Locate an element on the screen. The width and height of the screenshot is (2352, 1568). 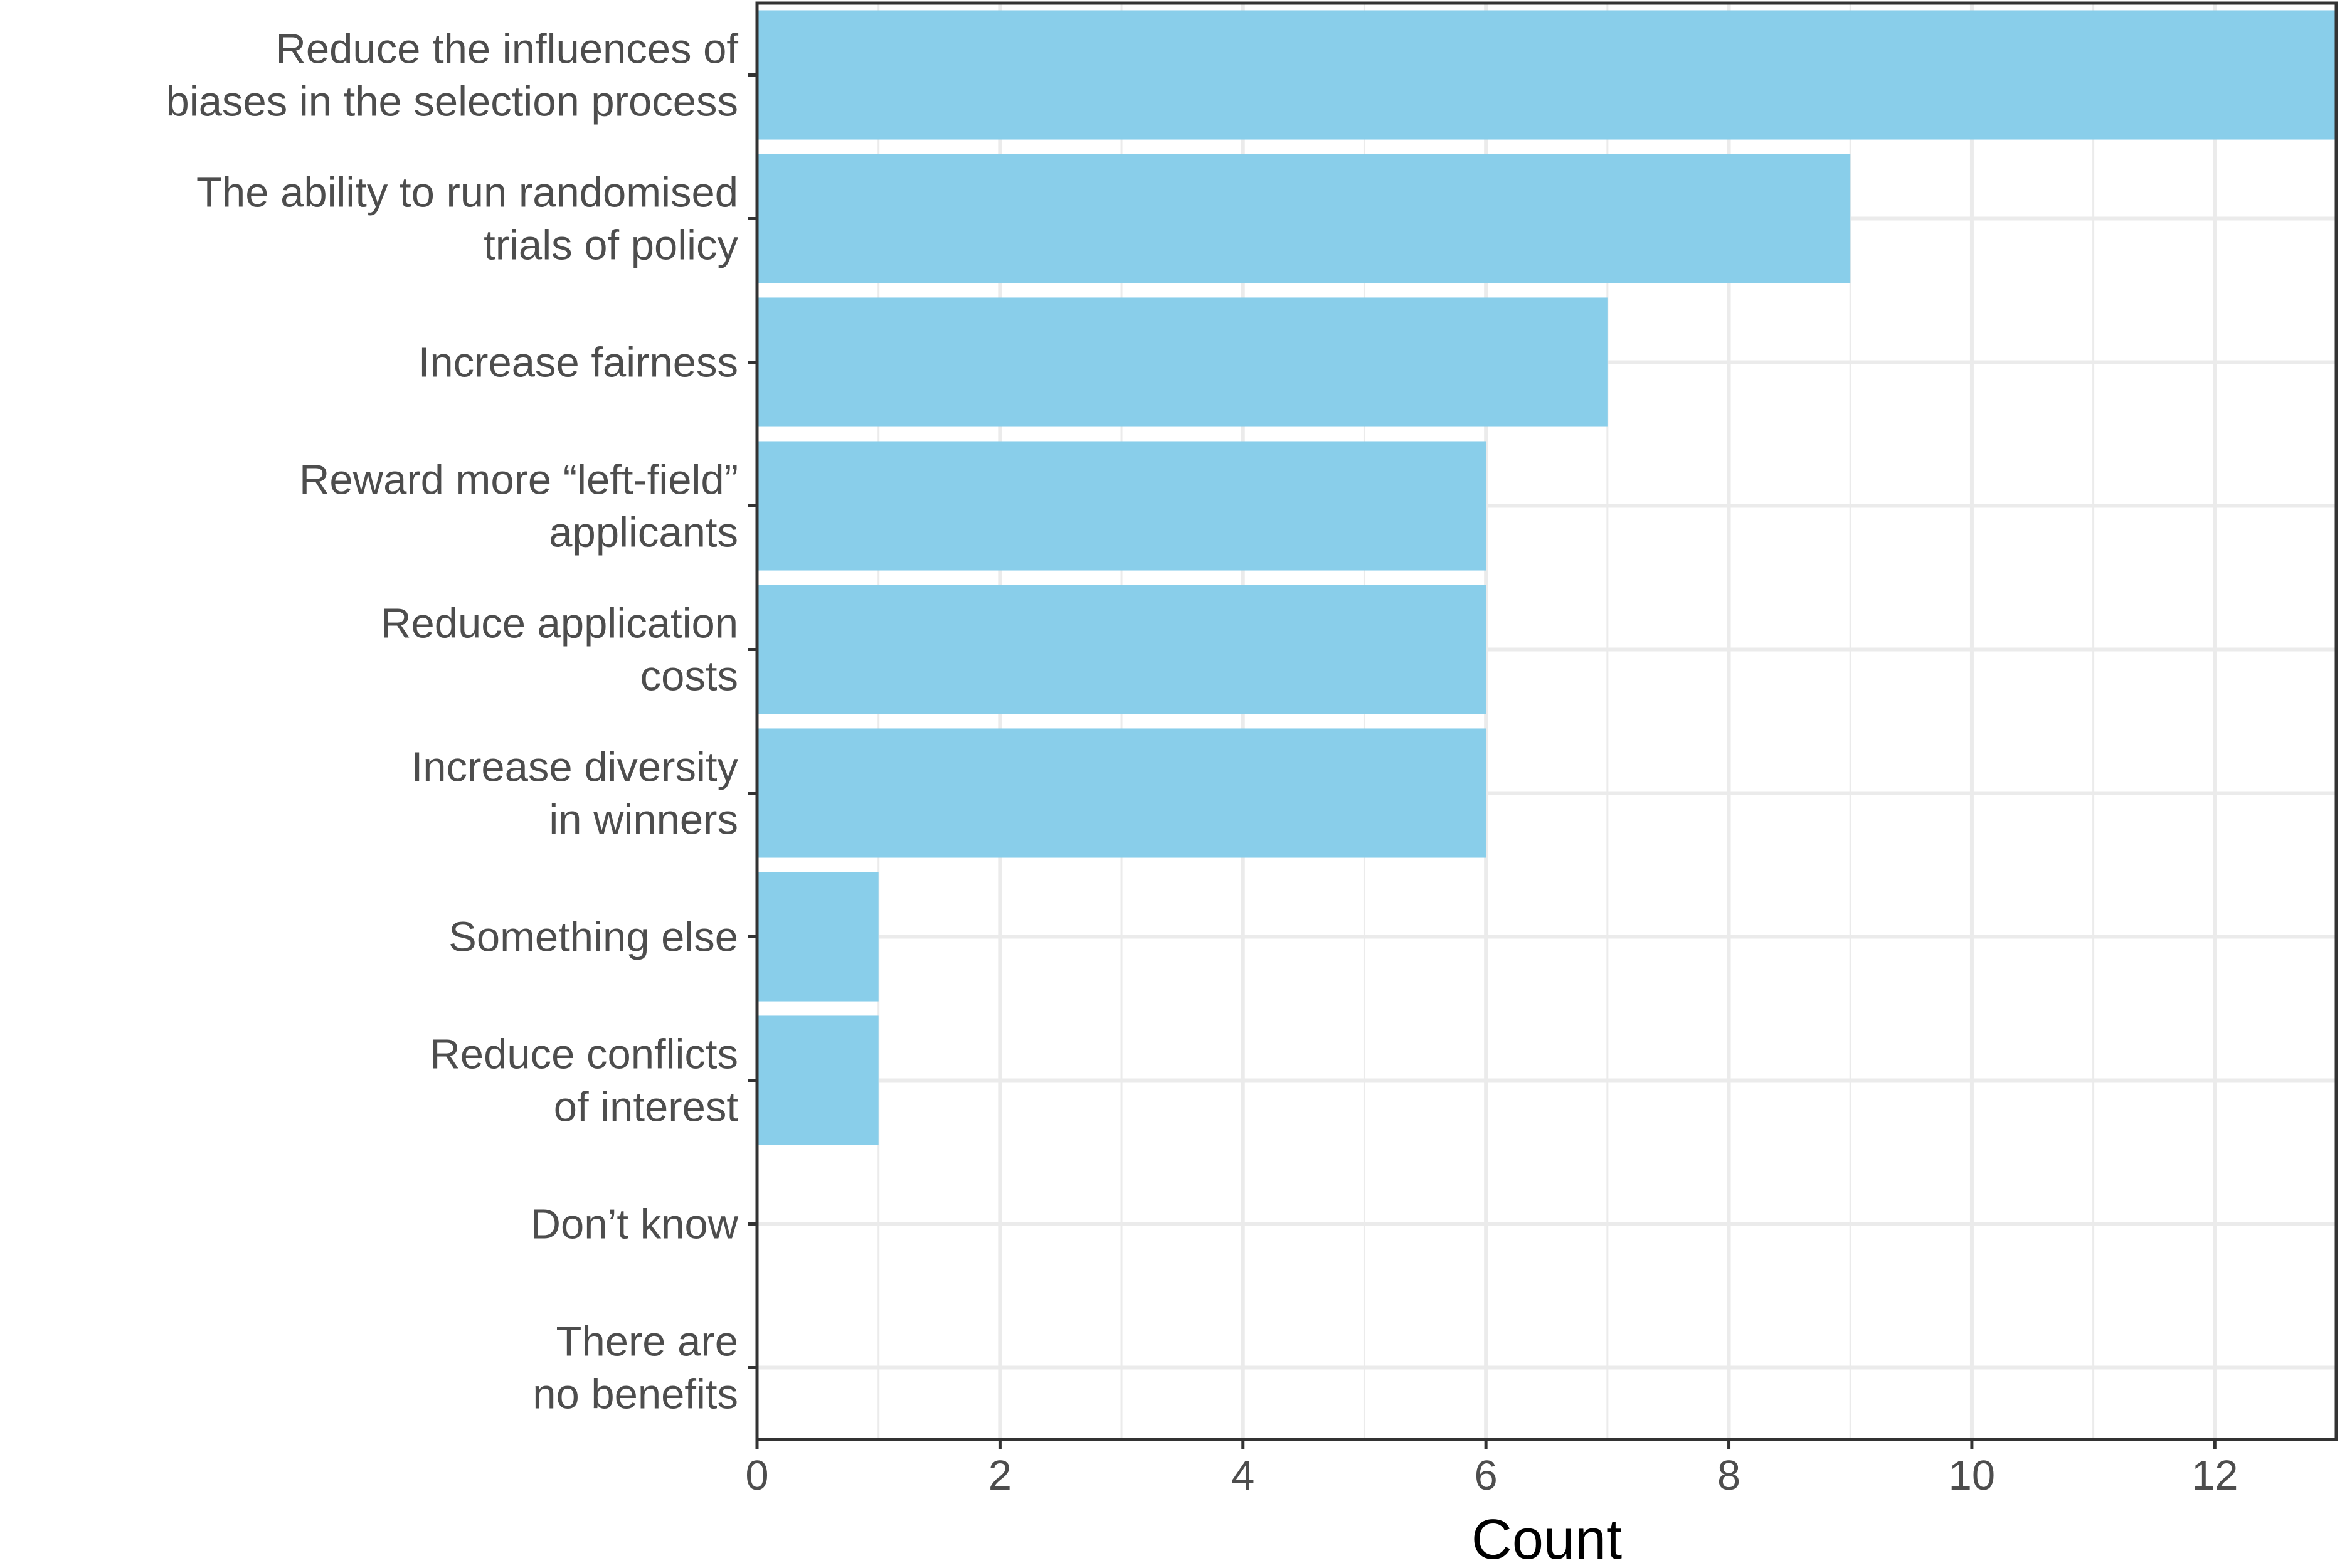
x-tick-label: 12 is located at coordinates (2214, 1475).